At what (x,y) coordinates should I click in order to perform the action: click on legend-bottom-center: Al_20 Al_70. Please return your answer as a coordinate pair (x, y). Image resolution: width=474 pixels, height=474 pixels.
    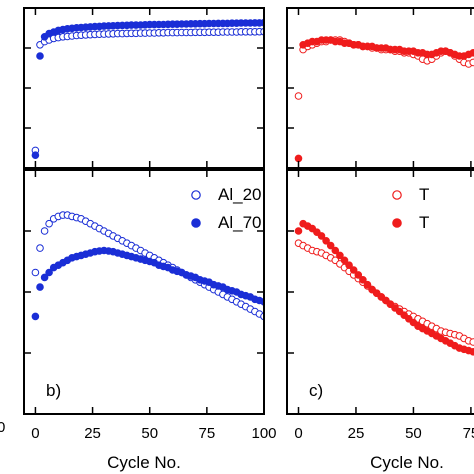
    Looking at the image, I should click on (226, 208).